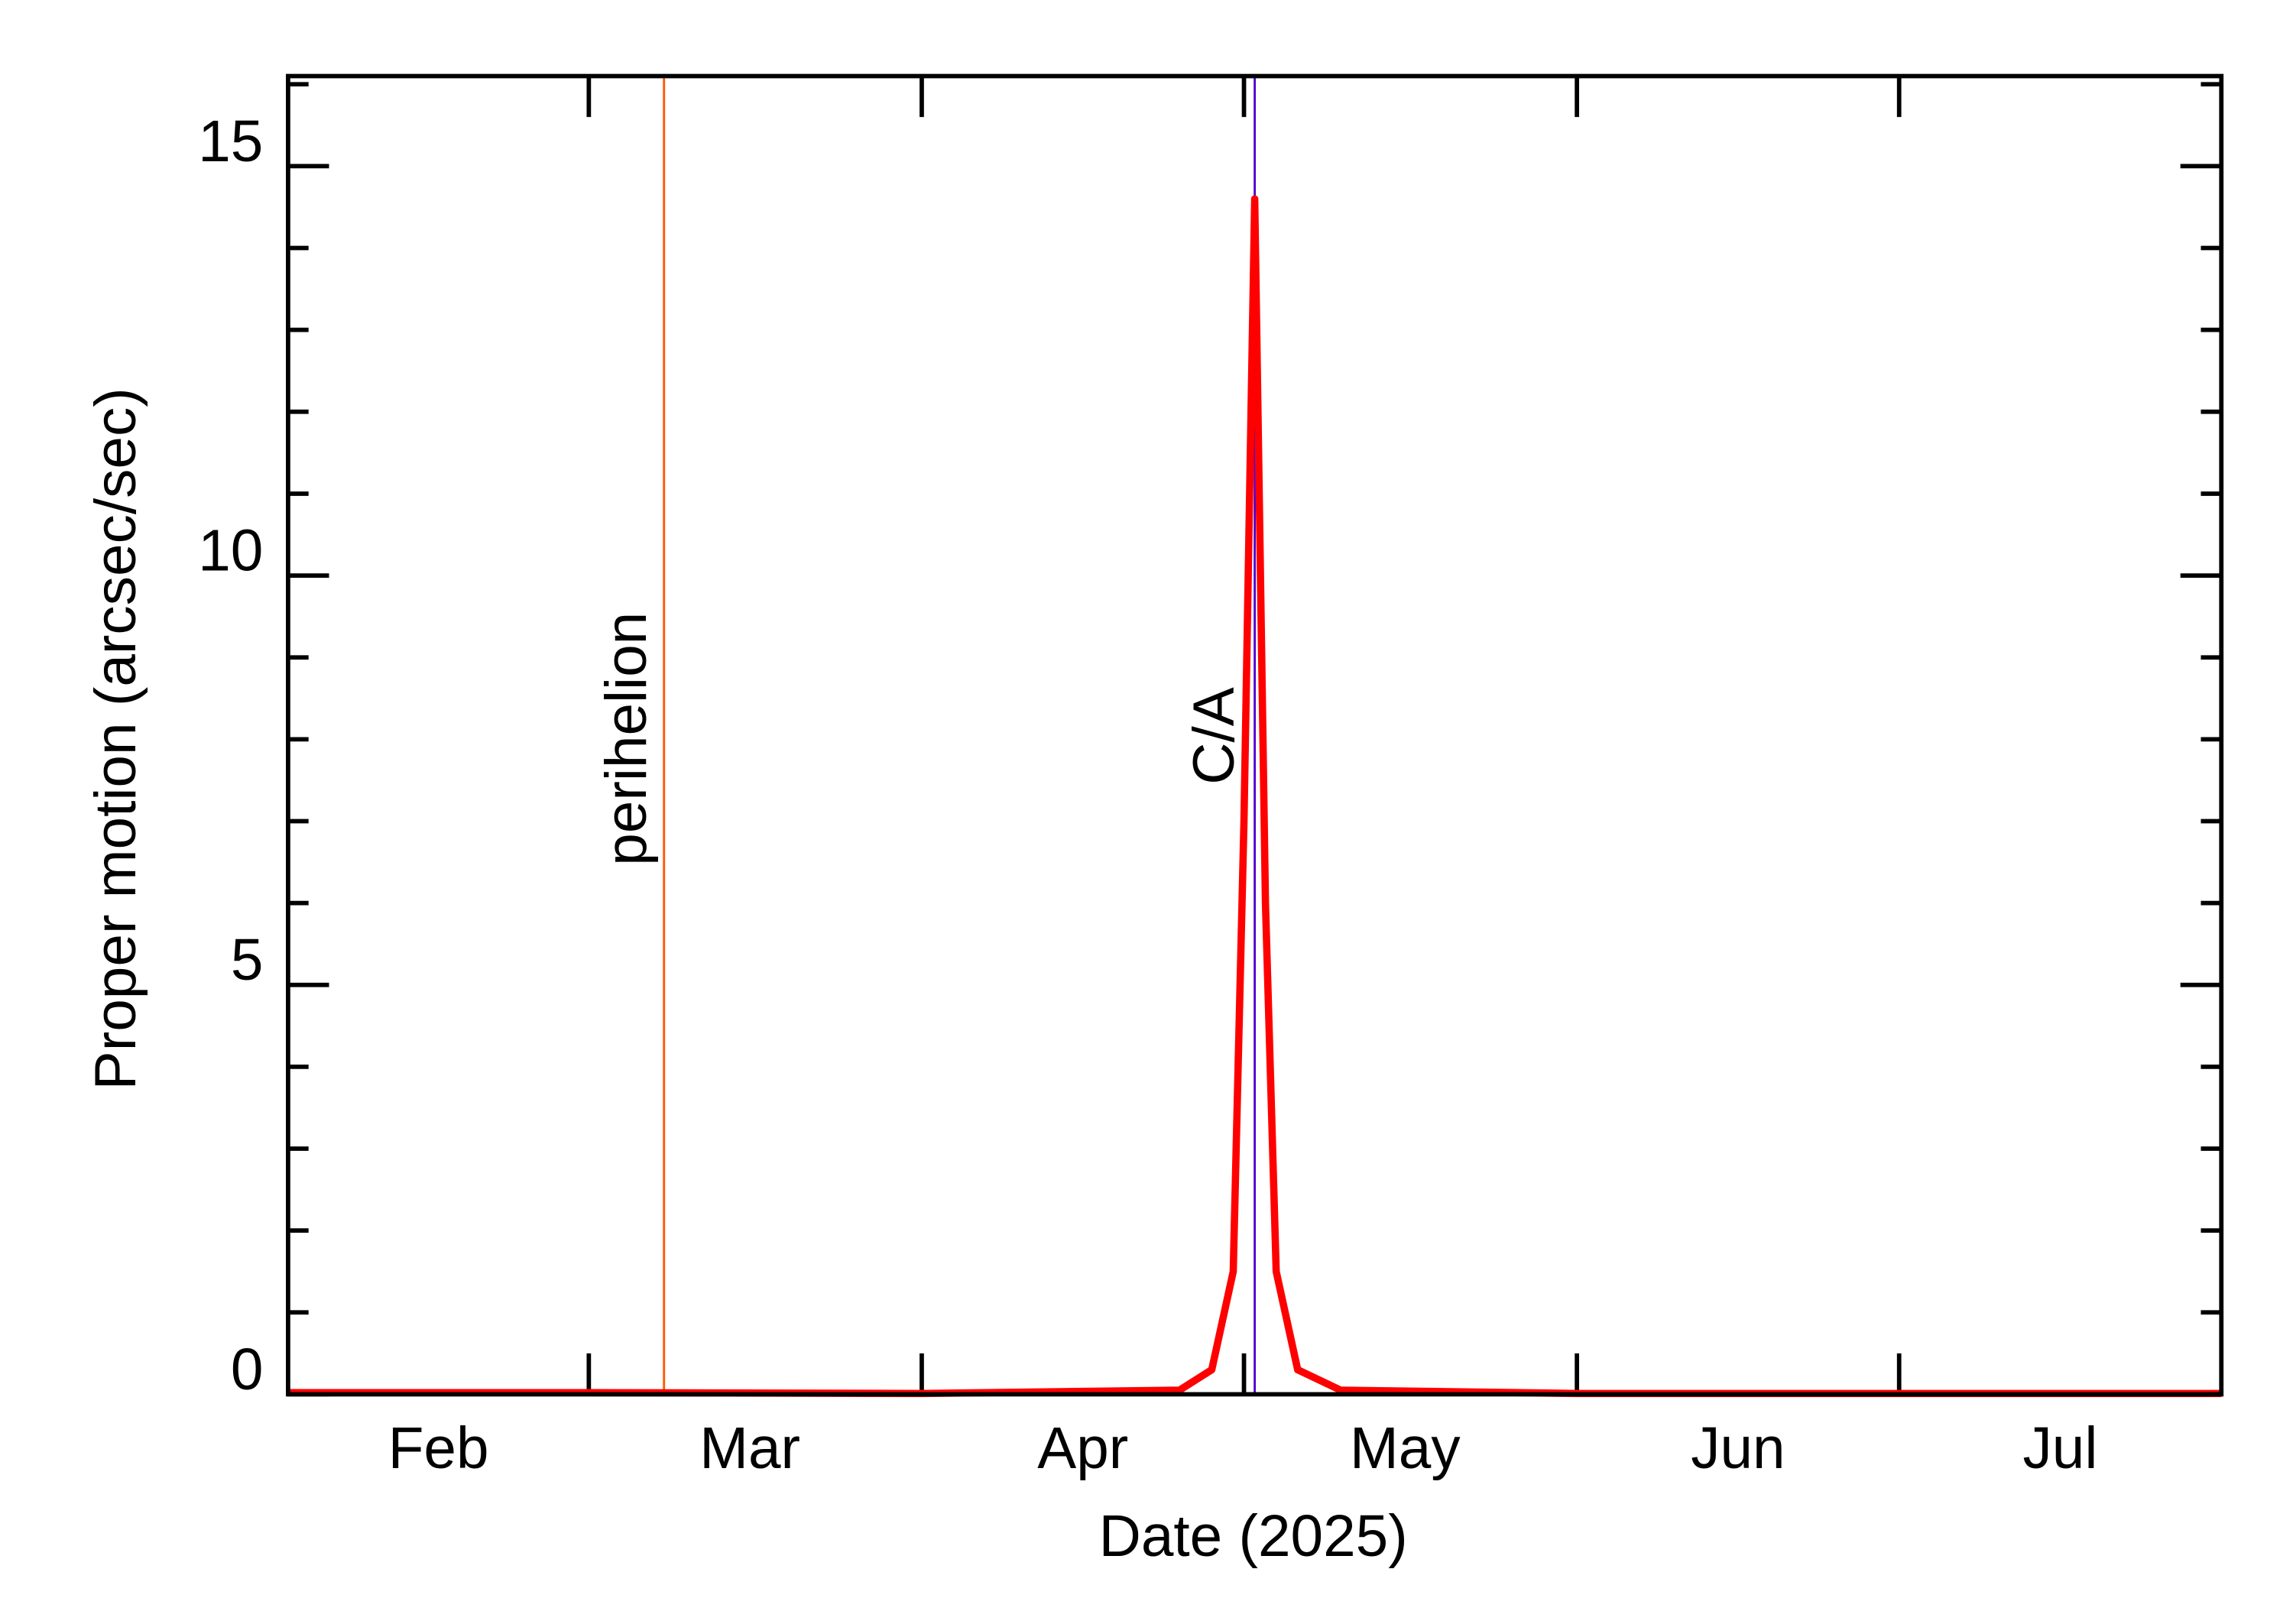 The image size is (2293, 1624). Describe the element at coordinates (1082, 1448) in the screenshot. I see `x-tick-label: Apr` at that location.